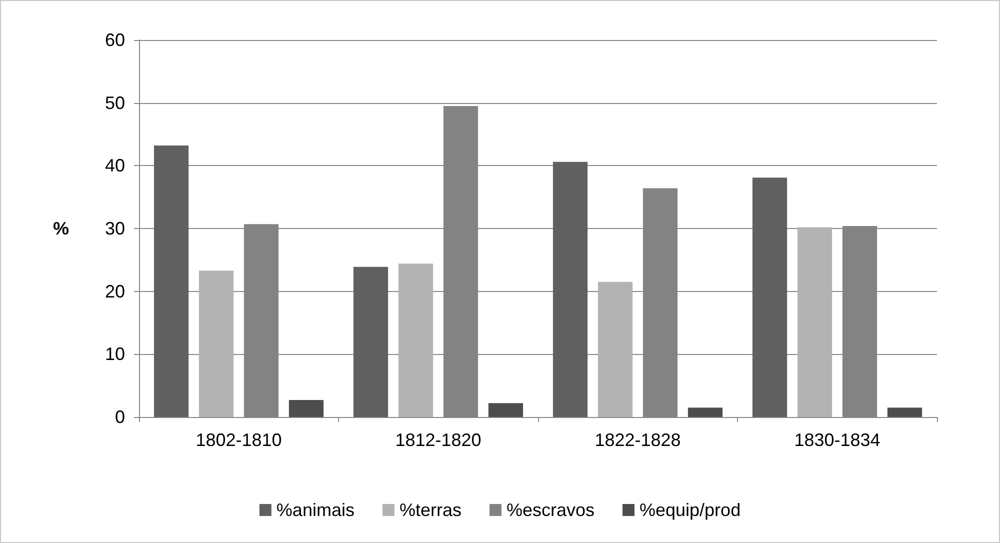  I want to click on y-axis-title: %, so click(60, 228).